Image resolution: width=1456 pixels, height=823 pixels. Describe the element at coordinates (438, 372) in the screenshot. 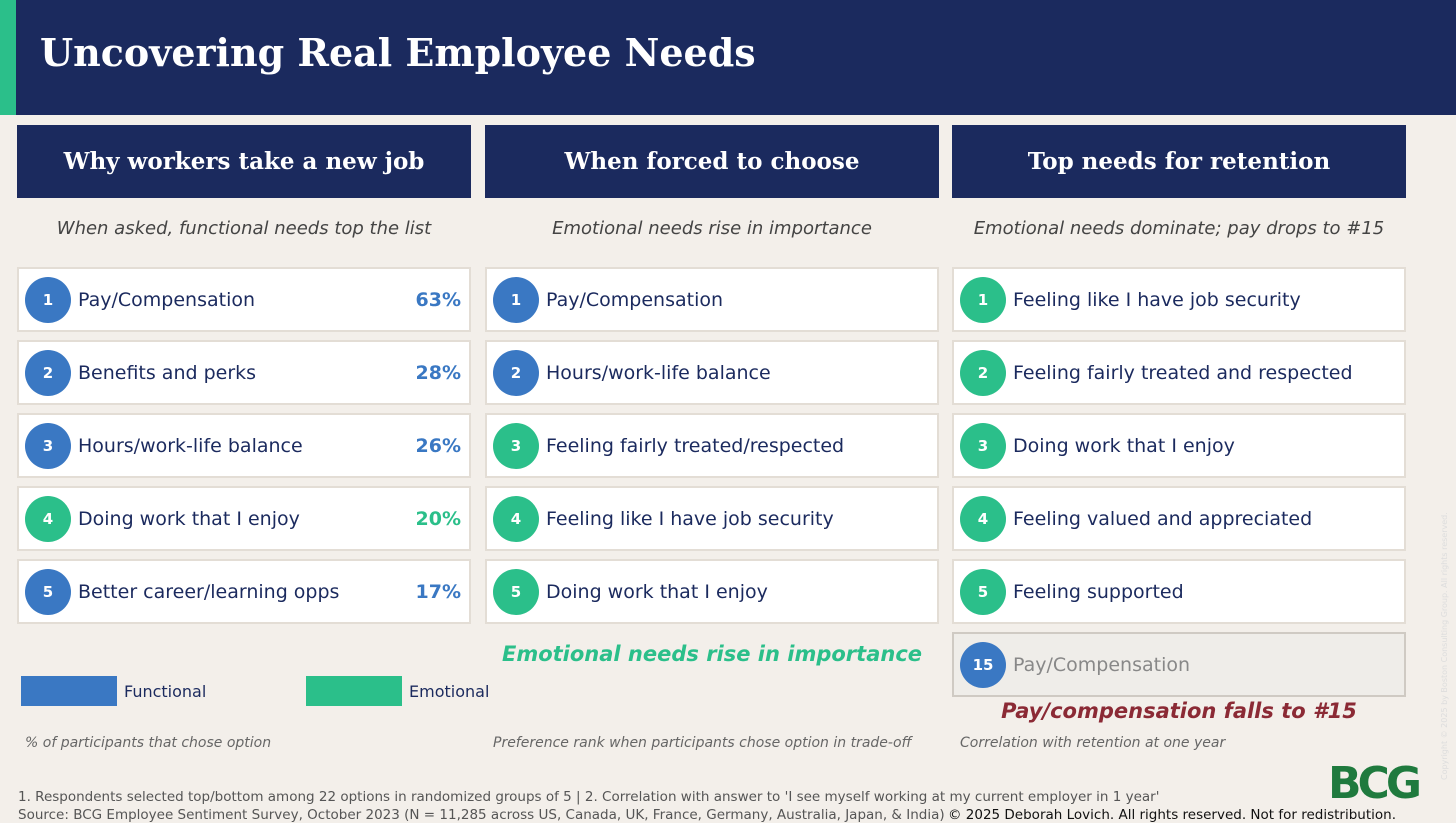

I see `item-value: 28%` at that location.